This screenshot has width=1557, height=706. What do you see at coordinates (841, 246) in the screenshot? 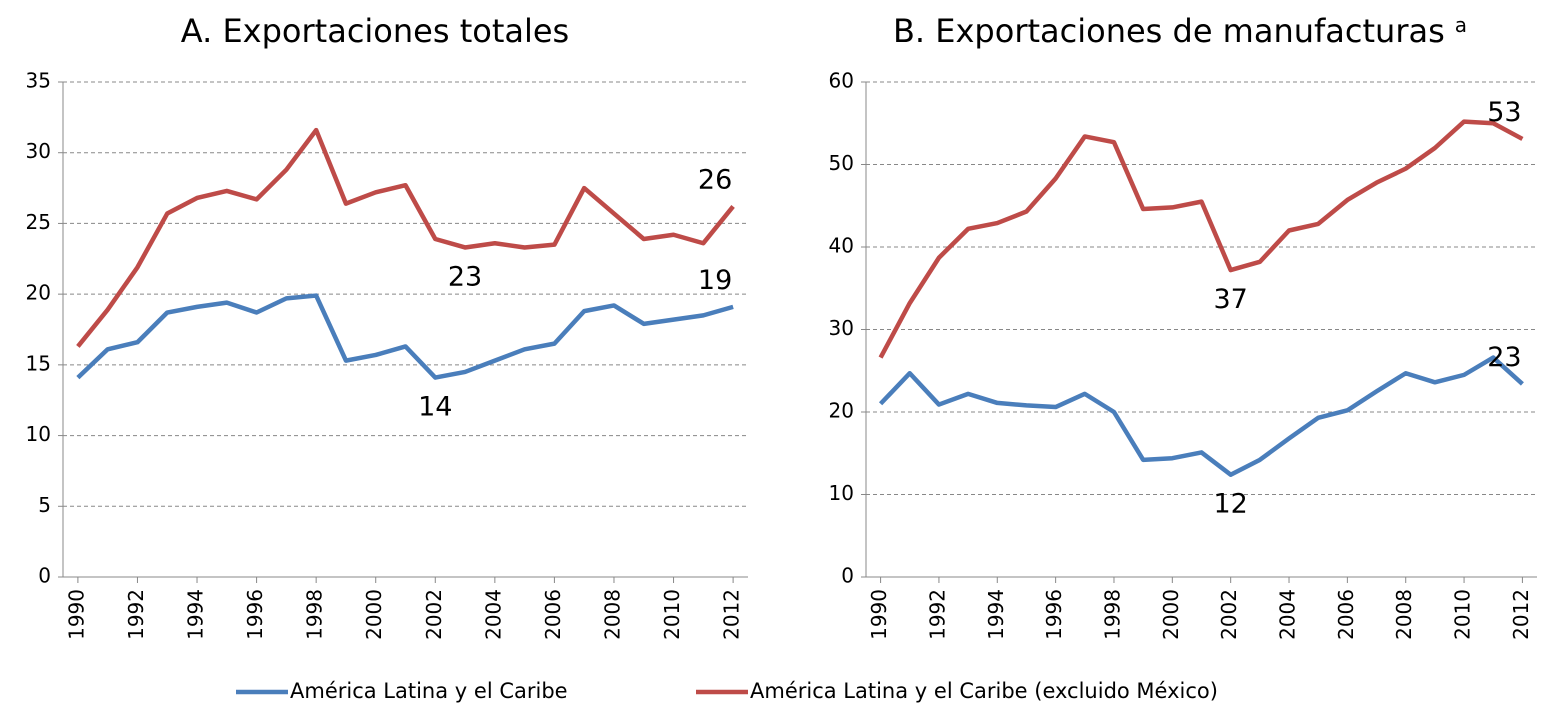
I see `y-tick-label: 40` at bounding box center [841, 246].